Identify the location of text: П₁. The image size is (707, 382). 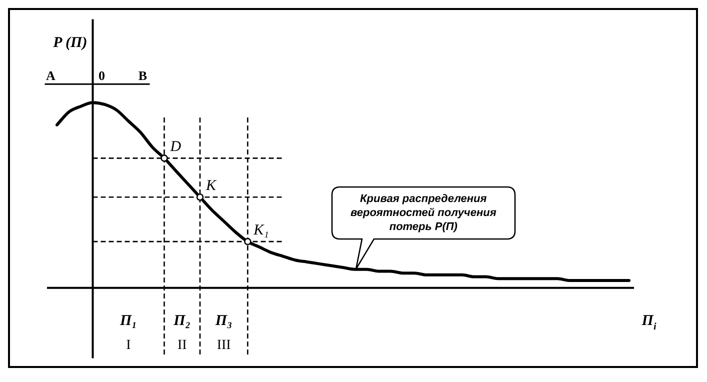
(128, 320).